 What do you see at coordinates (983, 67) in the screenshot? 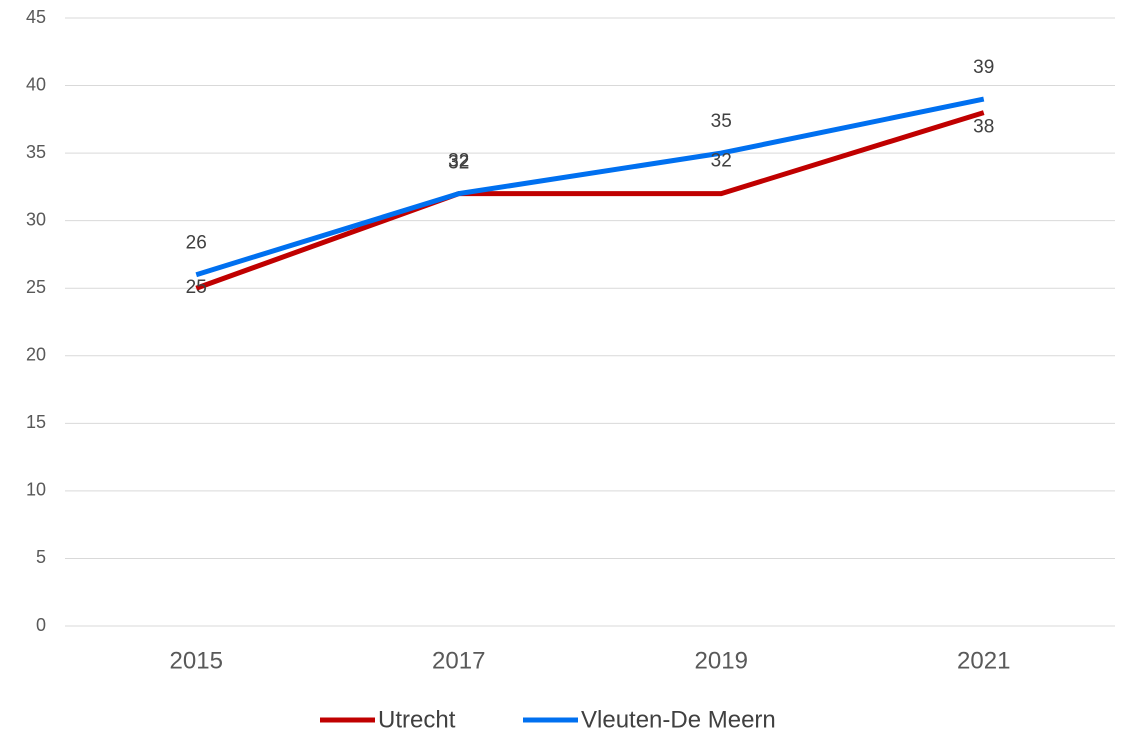
I see `data-label: 39` at bounding box center [983, 67].